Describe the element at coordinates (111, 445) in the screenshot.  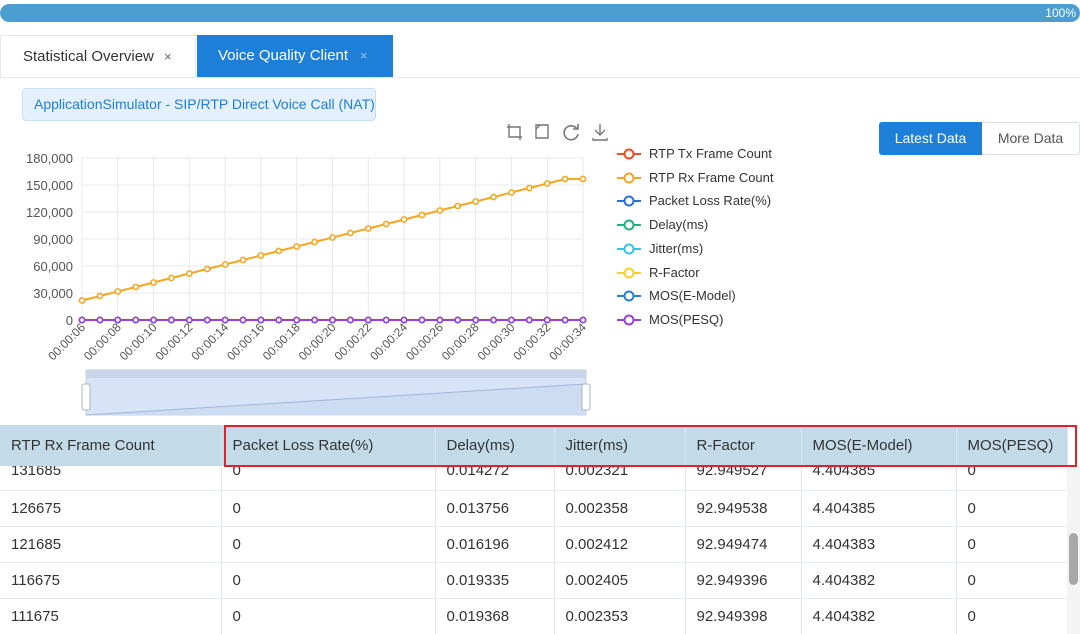
I see `column-header: RTP Rx Frame Count` at that location.